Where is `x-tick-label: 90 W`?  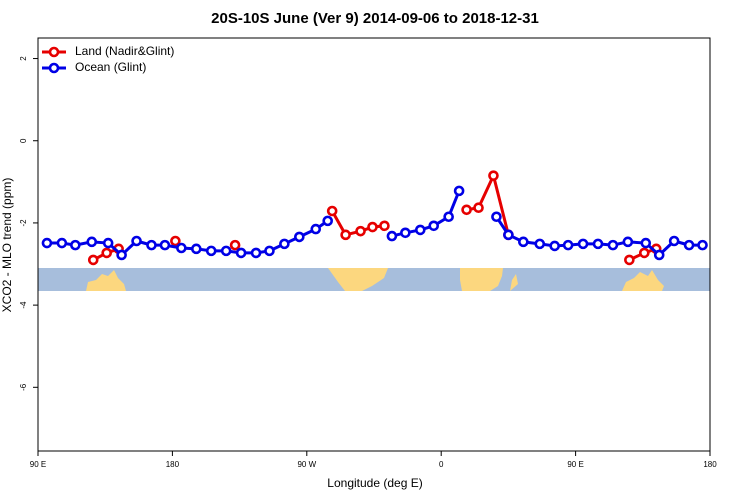 x-tick-label: 90 W is located at coordinates (306, 464).